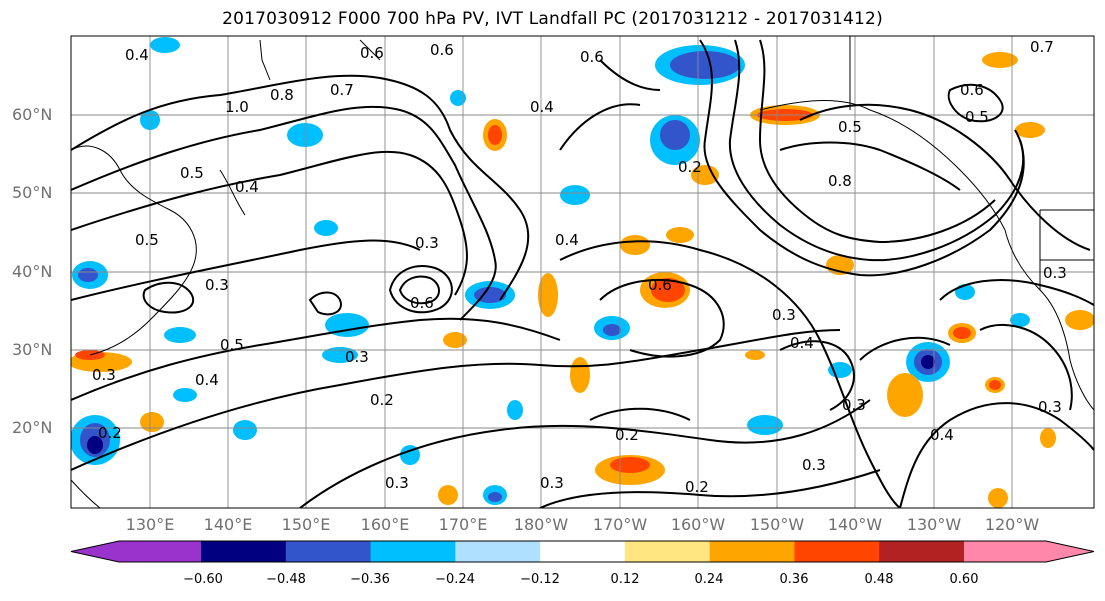 This screenshot has width=1105, height=601. Describe the element at coordinates (203, 579) in the screenshot. I see `colorbar-tick-label: −0.60` at that location.